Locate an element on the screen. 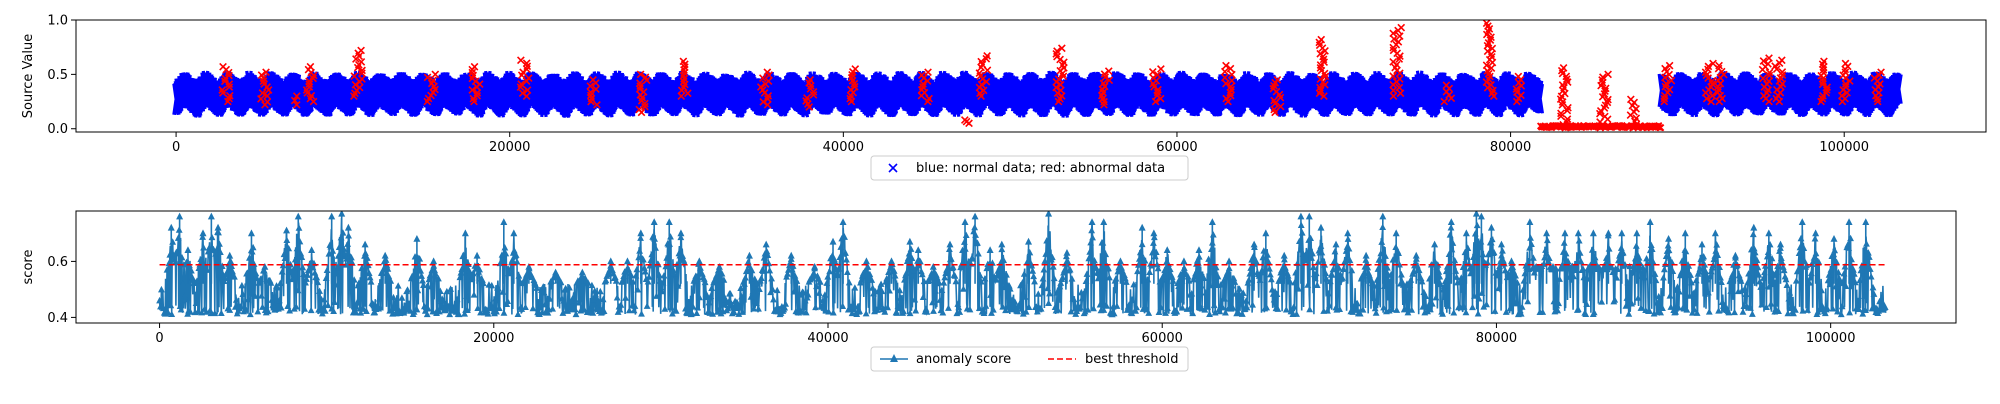 This screenshot has height=404, width=2000. legend-x-marker-glyph is located at coordinates (893, 168).